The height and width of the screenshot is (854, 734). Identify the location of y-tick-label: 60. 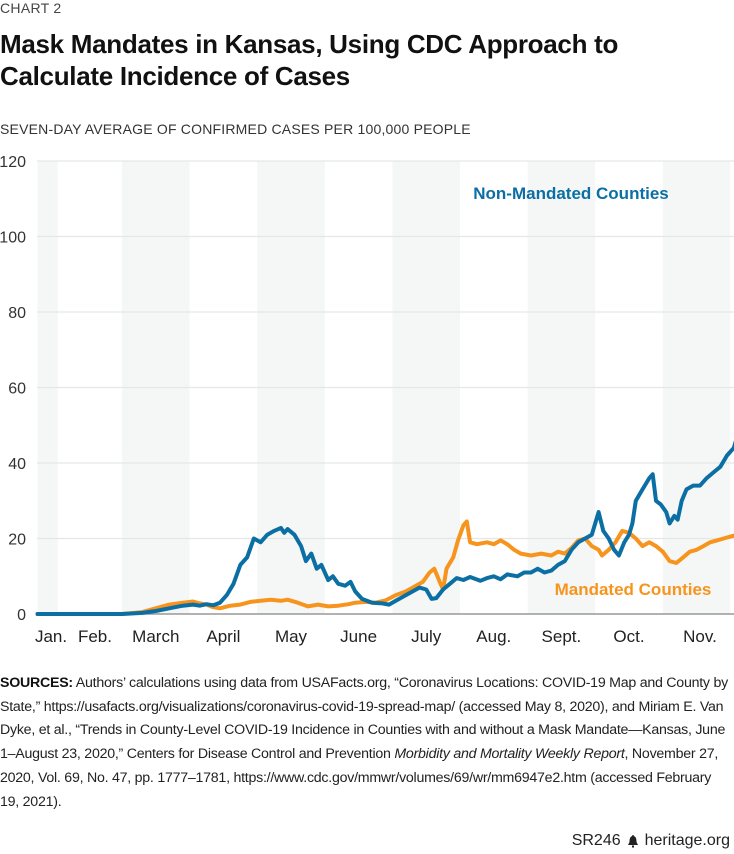
(17, 389).